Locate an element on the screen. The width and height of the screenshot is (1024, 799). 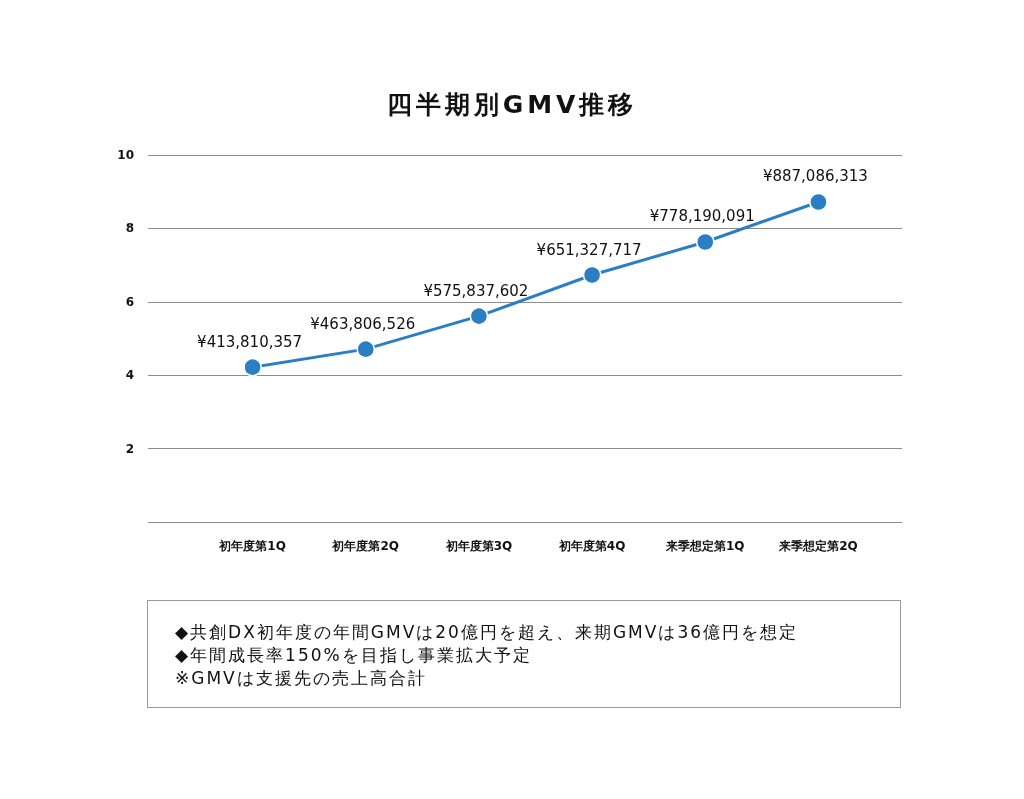
annotation: ¥778,190,091 is located at coordinates (702, 216).